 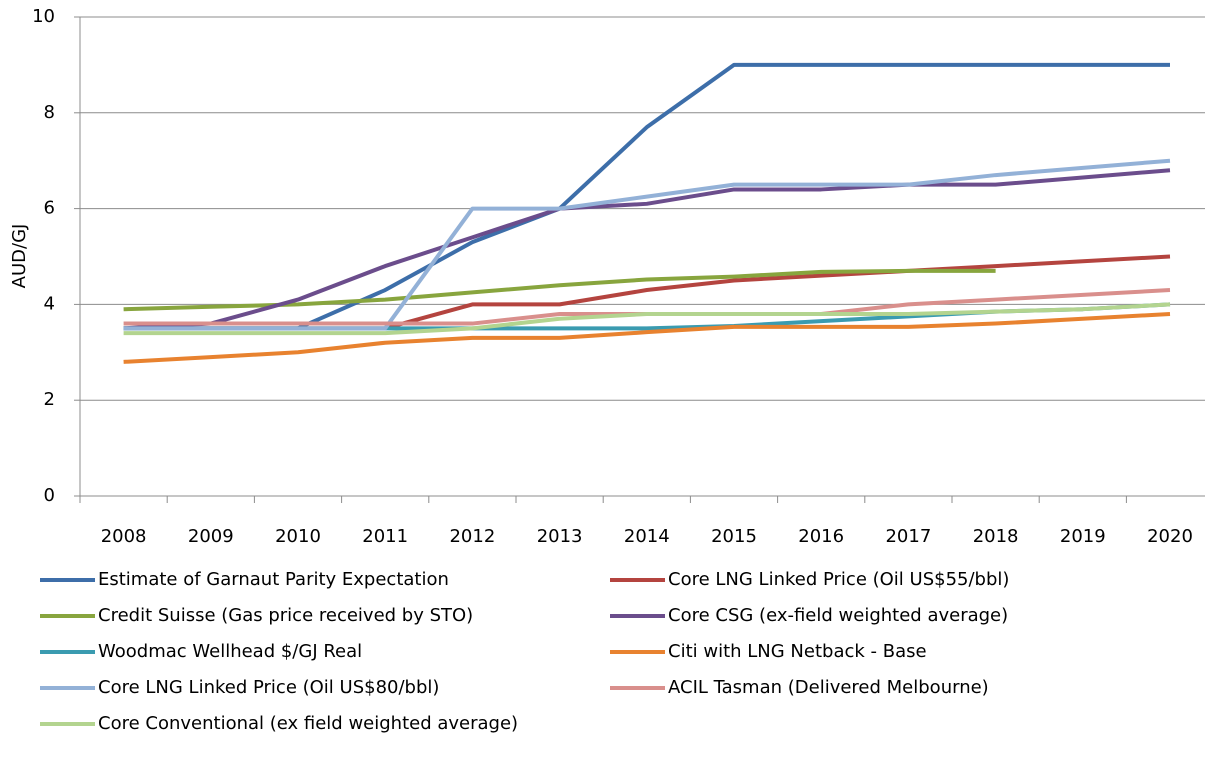 What do you see at coordinates (838, 615) in the screenshot?
I see `legend-label: Core CSG (ex-field weighted average)` at bounding box center [838, 615].